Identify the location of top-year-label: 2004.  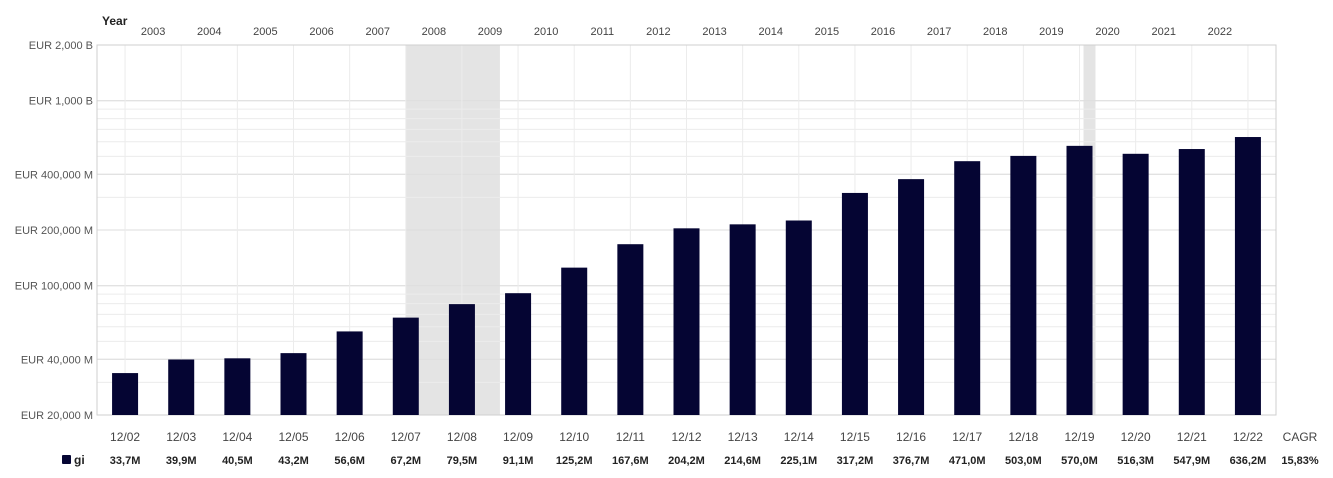
(209, 32).